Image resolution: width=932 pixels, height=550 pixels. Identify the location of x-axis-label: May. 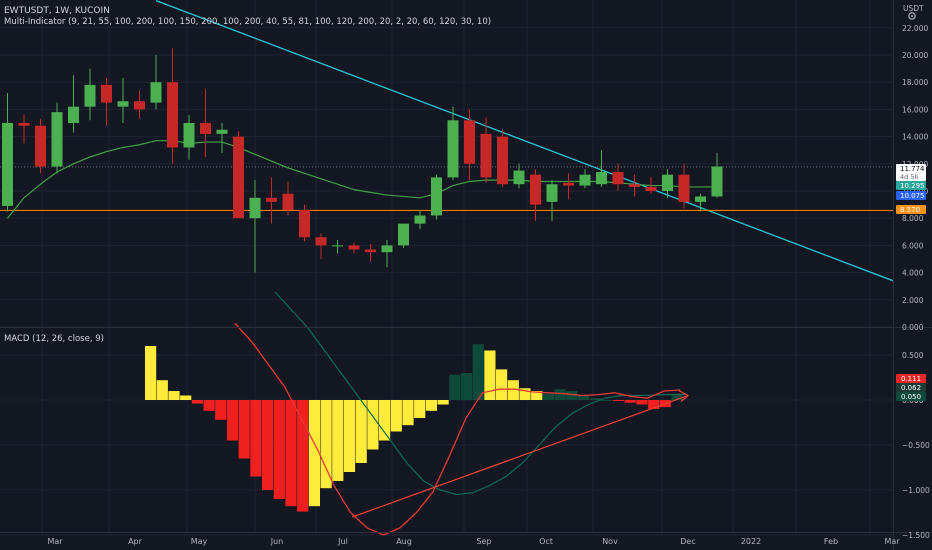
(199, 541).